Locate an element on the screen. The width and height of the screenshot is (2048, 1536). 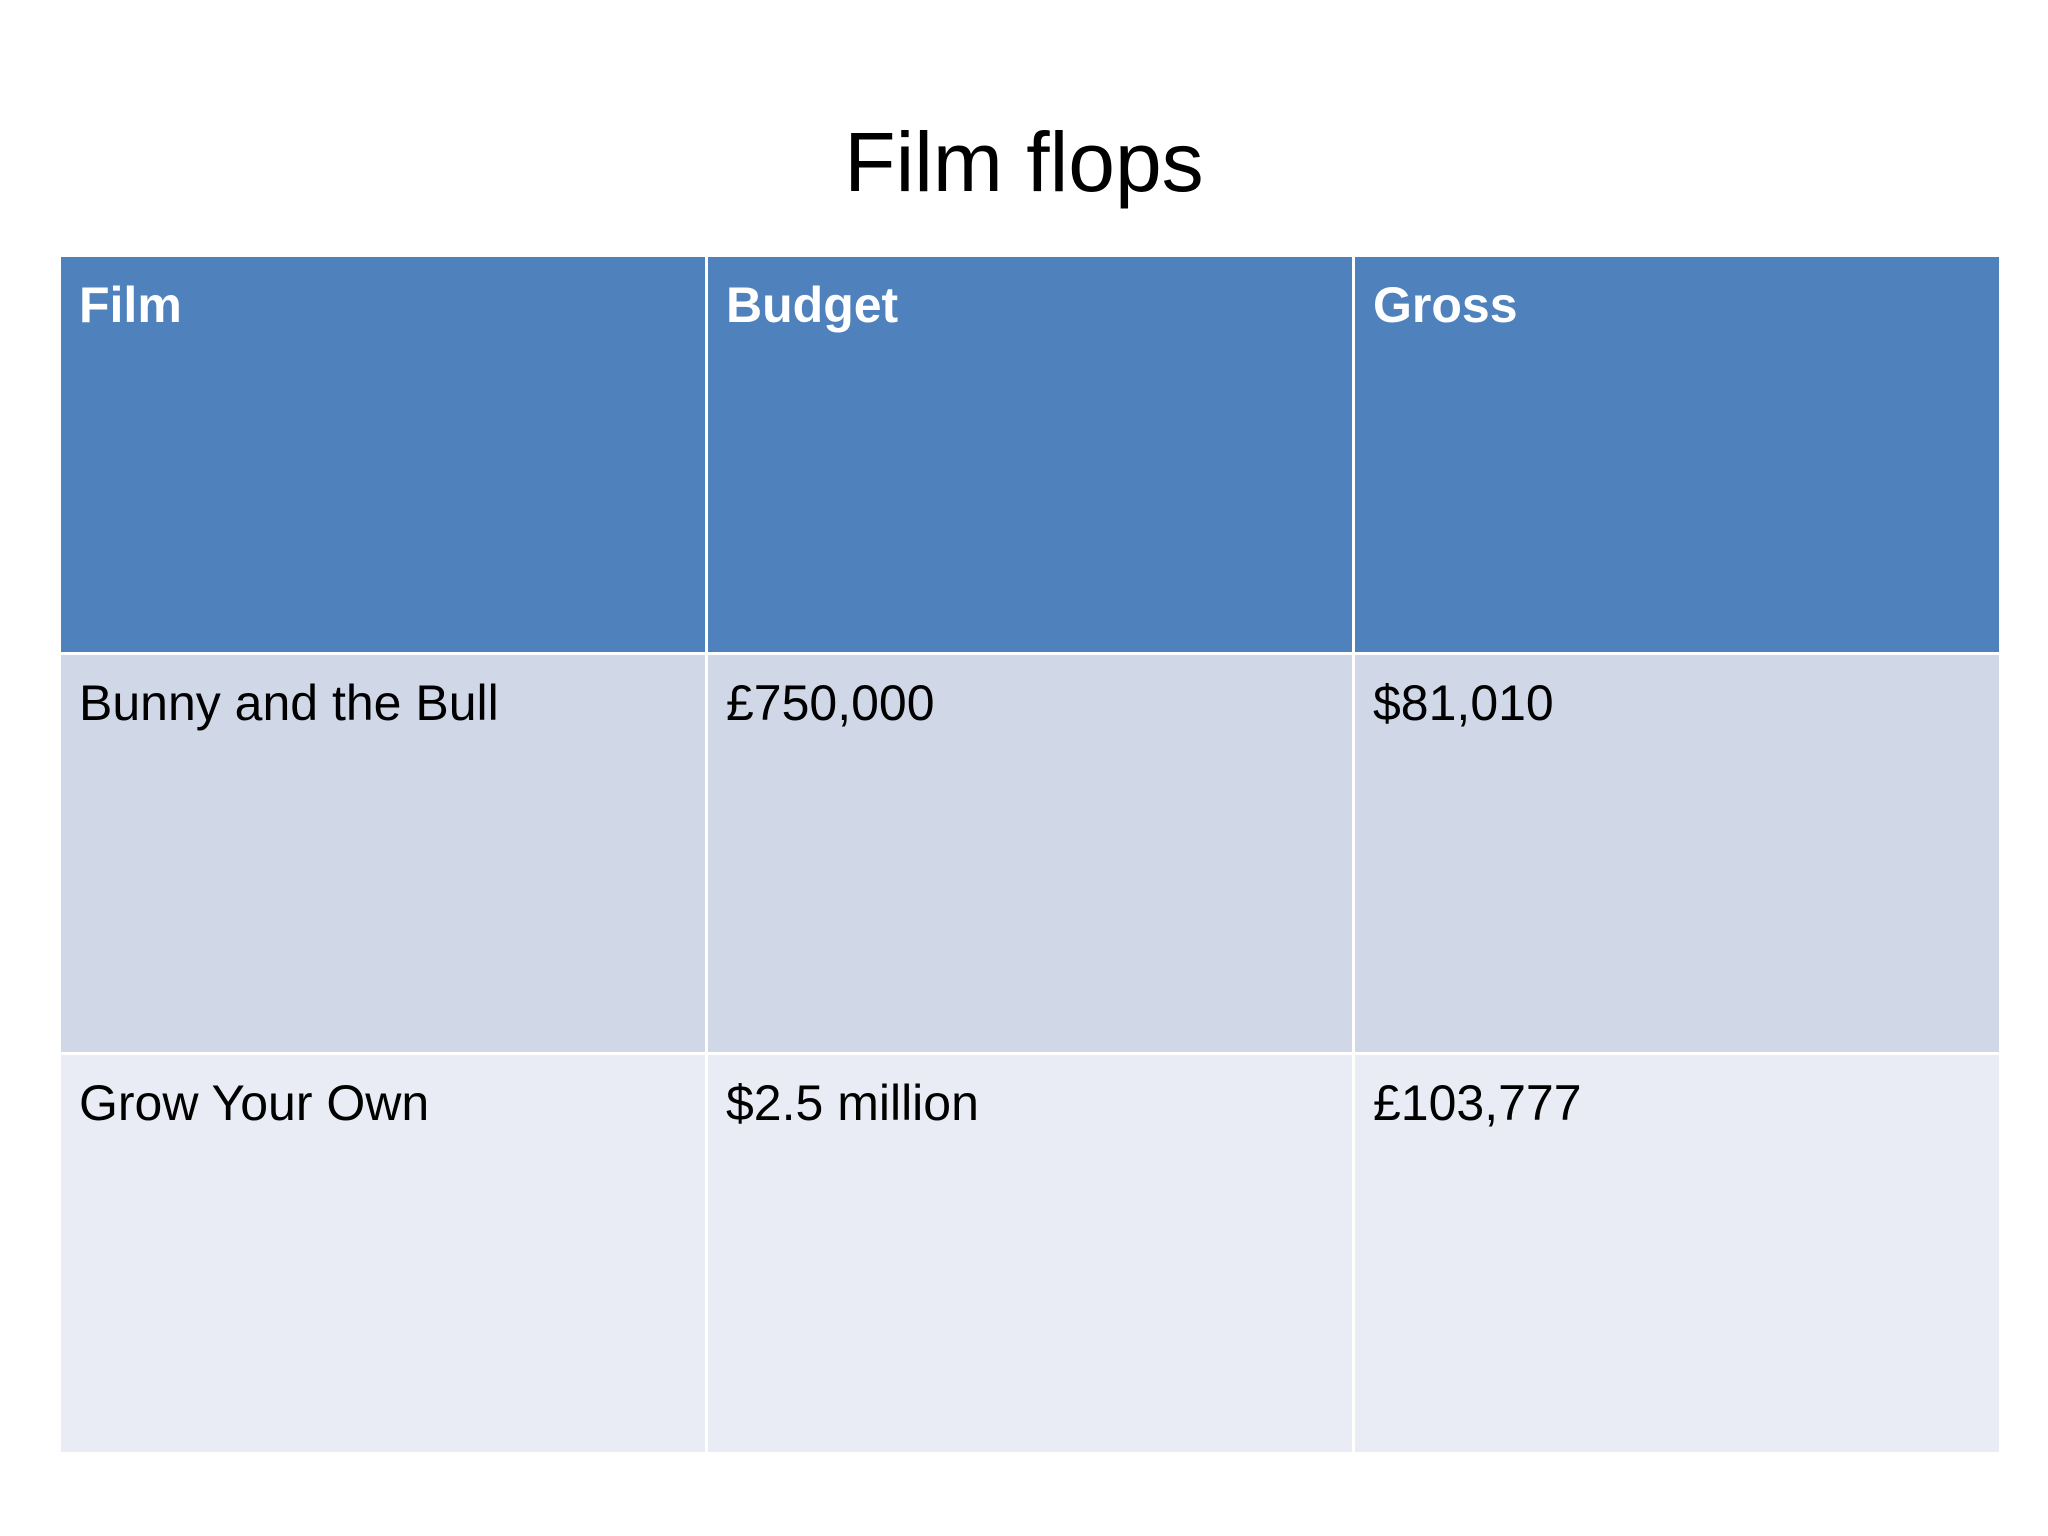
cell-film: Bunny and the Bull is located at coordinates (383, 853).